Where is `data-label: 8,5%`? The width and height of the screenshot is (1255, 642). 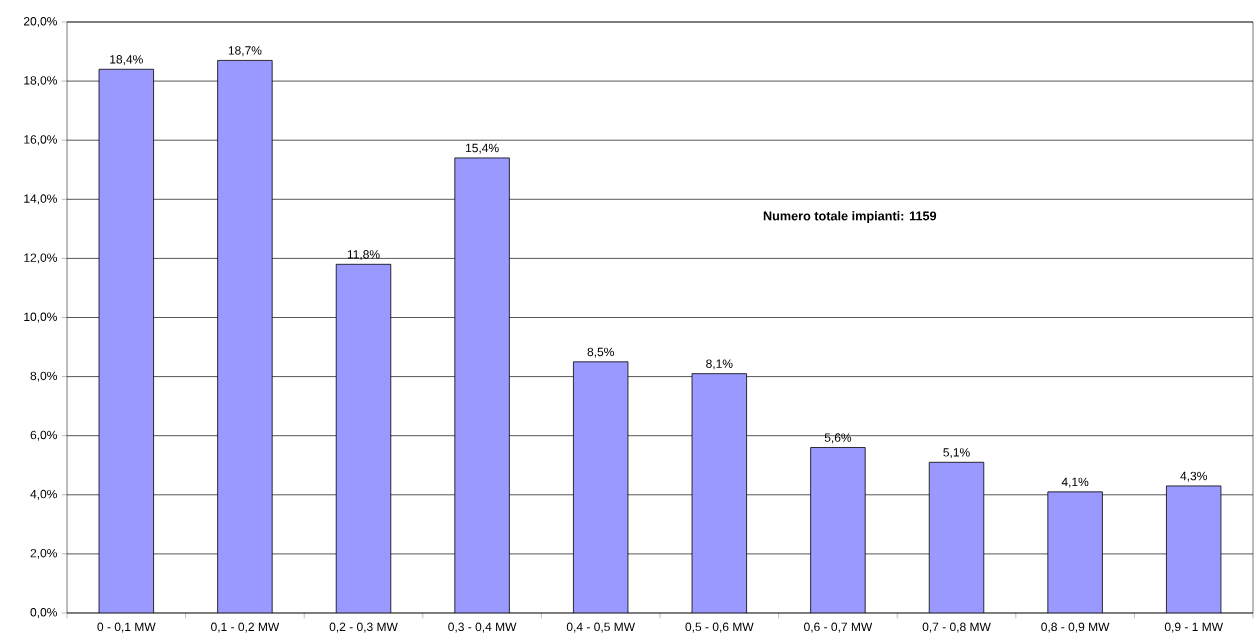
data-label: 8,5% is located at coordinates (600, 352).